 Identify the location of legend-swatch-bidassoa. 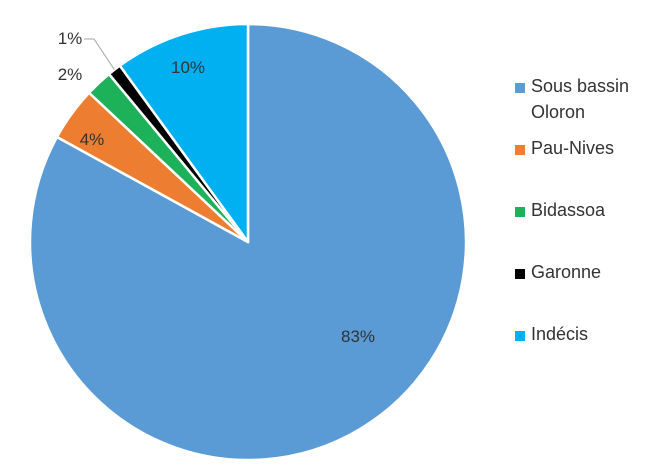
(520, 212).